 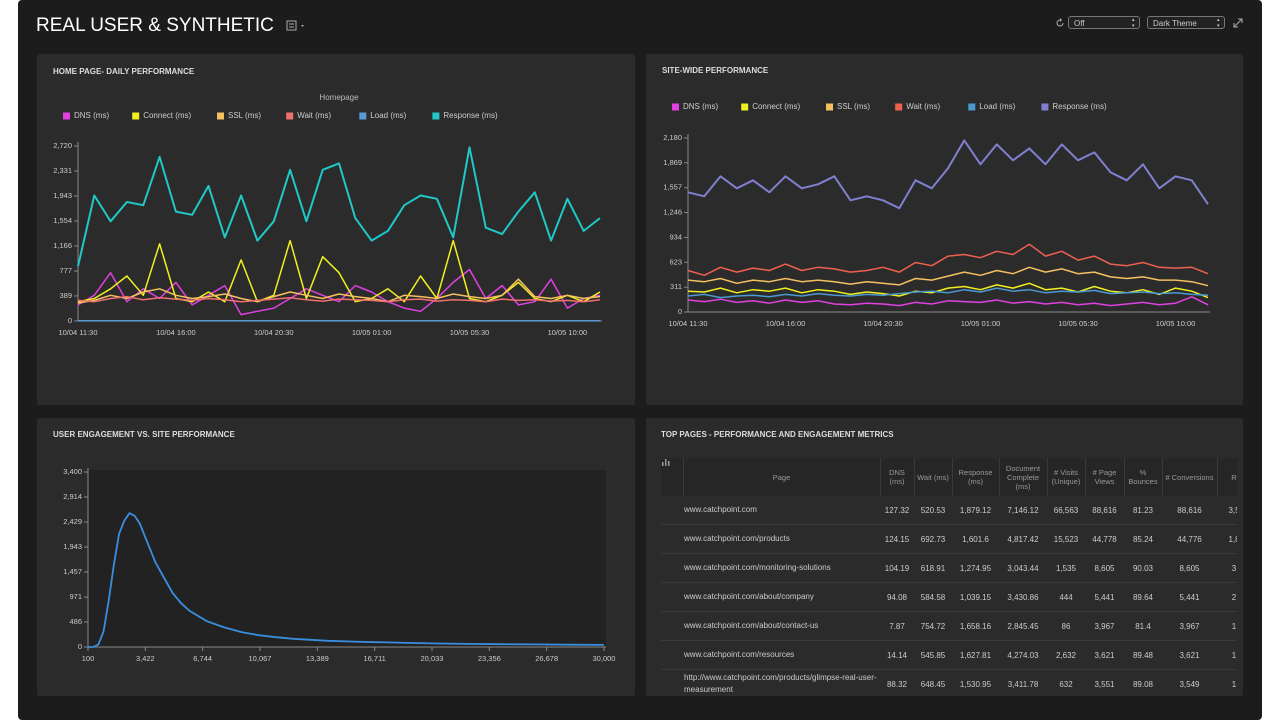 What do you see at coordinates (374, 658) in the screenshot?
I see `x-tick-label: 16,711` at bounding box center [374, 658].